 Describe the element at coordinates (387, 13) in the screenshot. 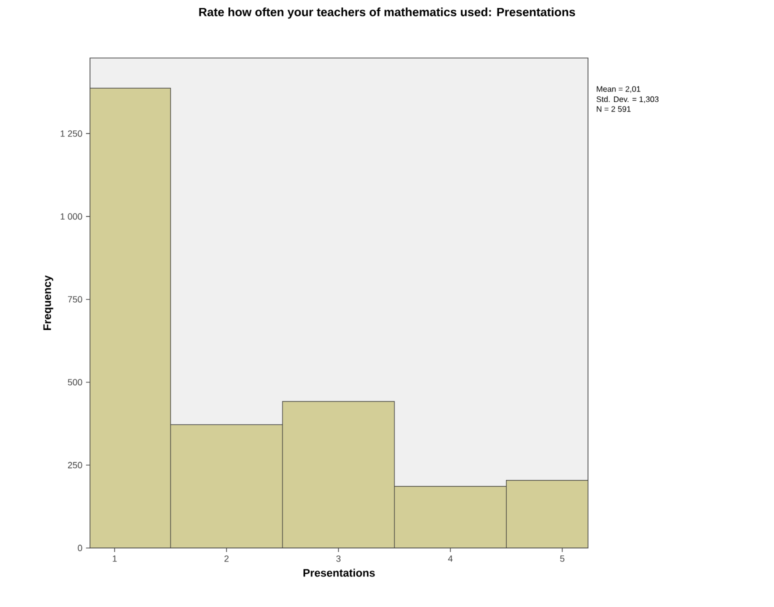

I see `chart-title: Rate how often your teachers of mathematics used: Presentations` at that location.